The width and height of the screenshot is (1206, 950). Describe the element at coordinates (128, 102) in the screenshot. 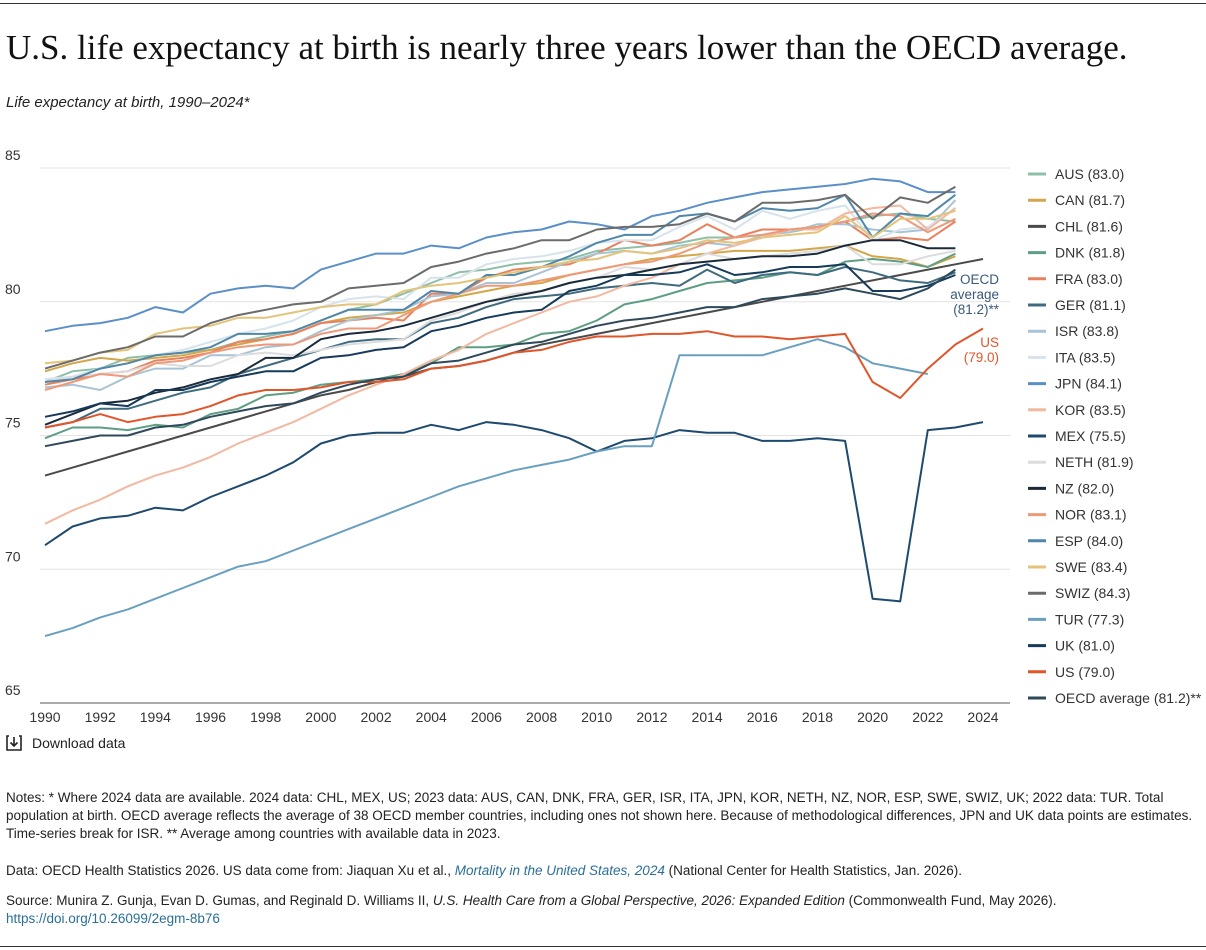

I see `chart-subtitle: Life expectancy at birth, 1990–2024*` at that location.